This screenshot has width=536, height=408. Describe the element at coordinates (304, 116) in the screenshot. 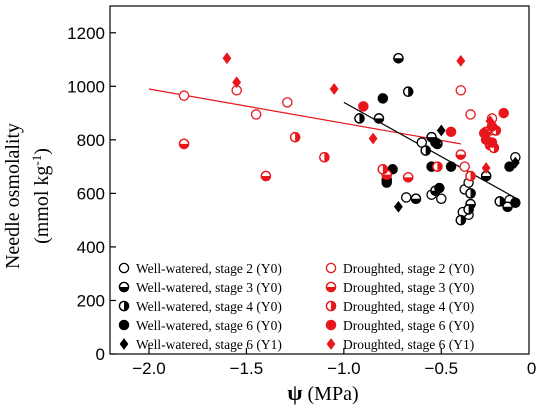

I see `drought-regression-line` at that location.